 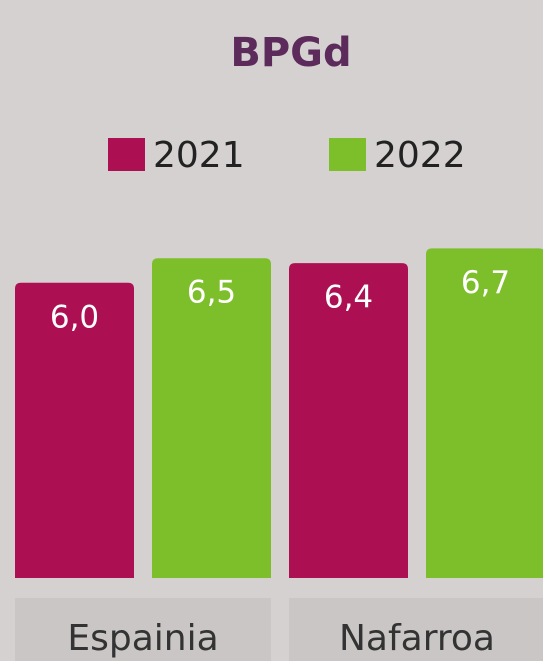 I want to click on value-label: 6,0, so click(x=74, y=317).